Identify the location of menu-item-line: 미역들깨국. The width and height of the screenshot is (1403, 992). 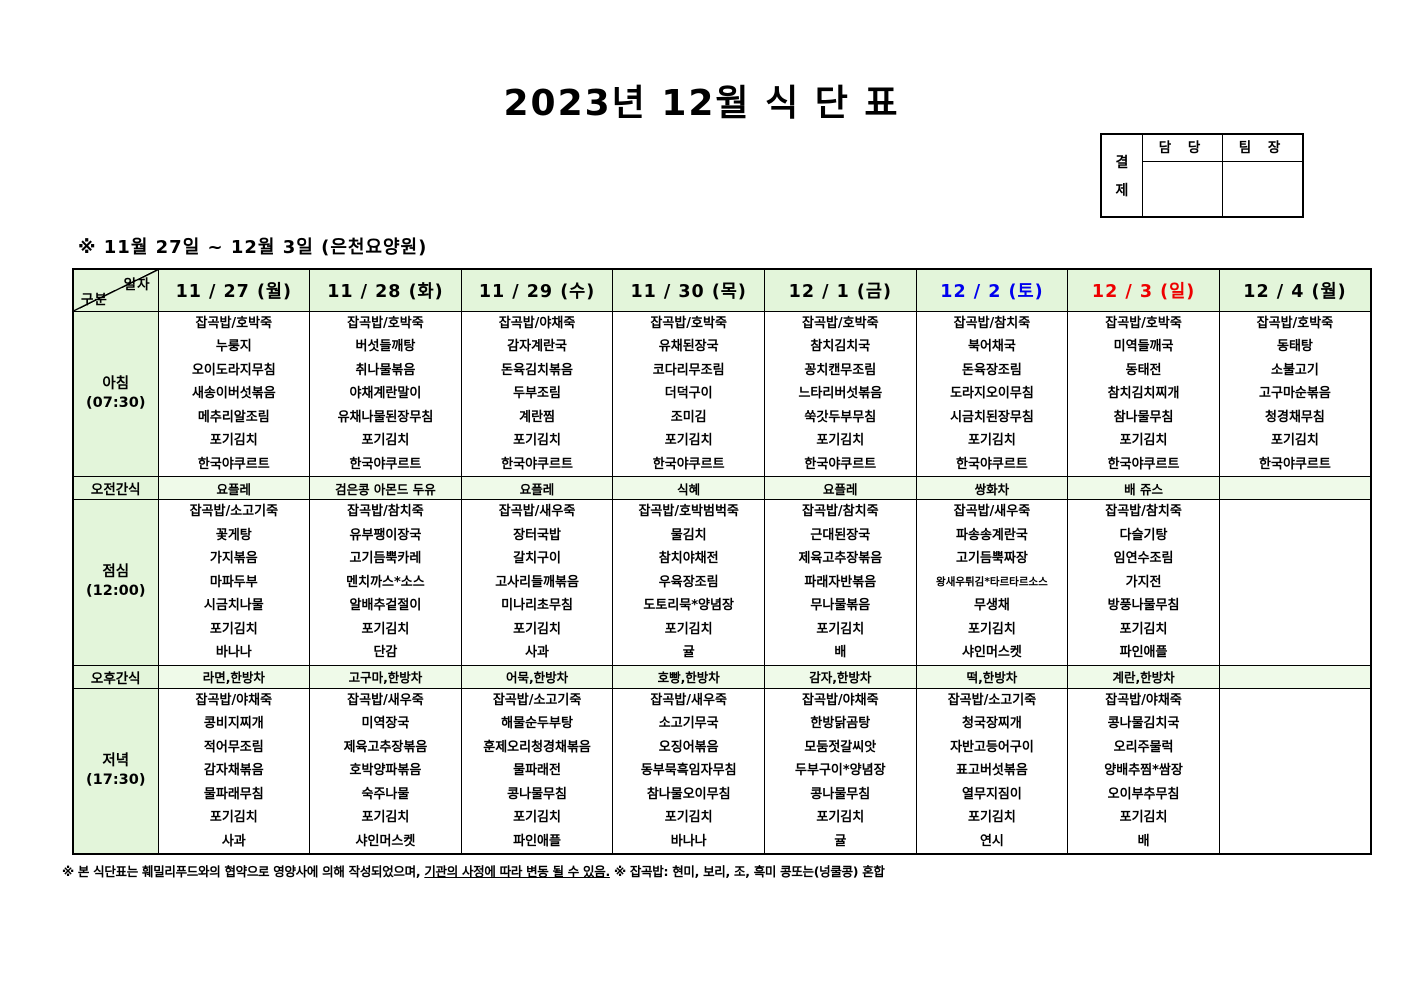
(1143, 346).